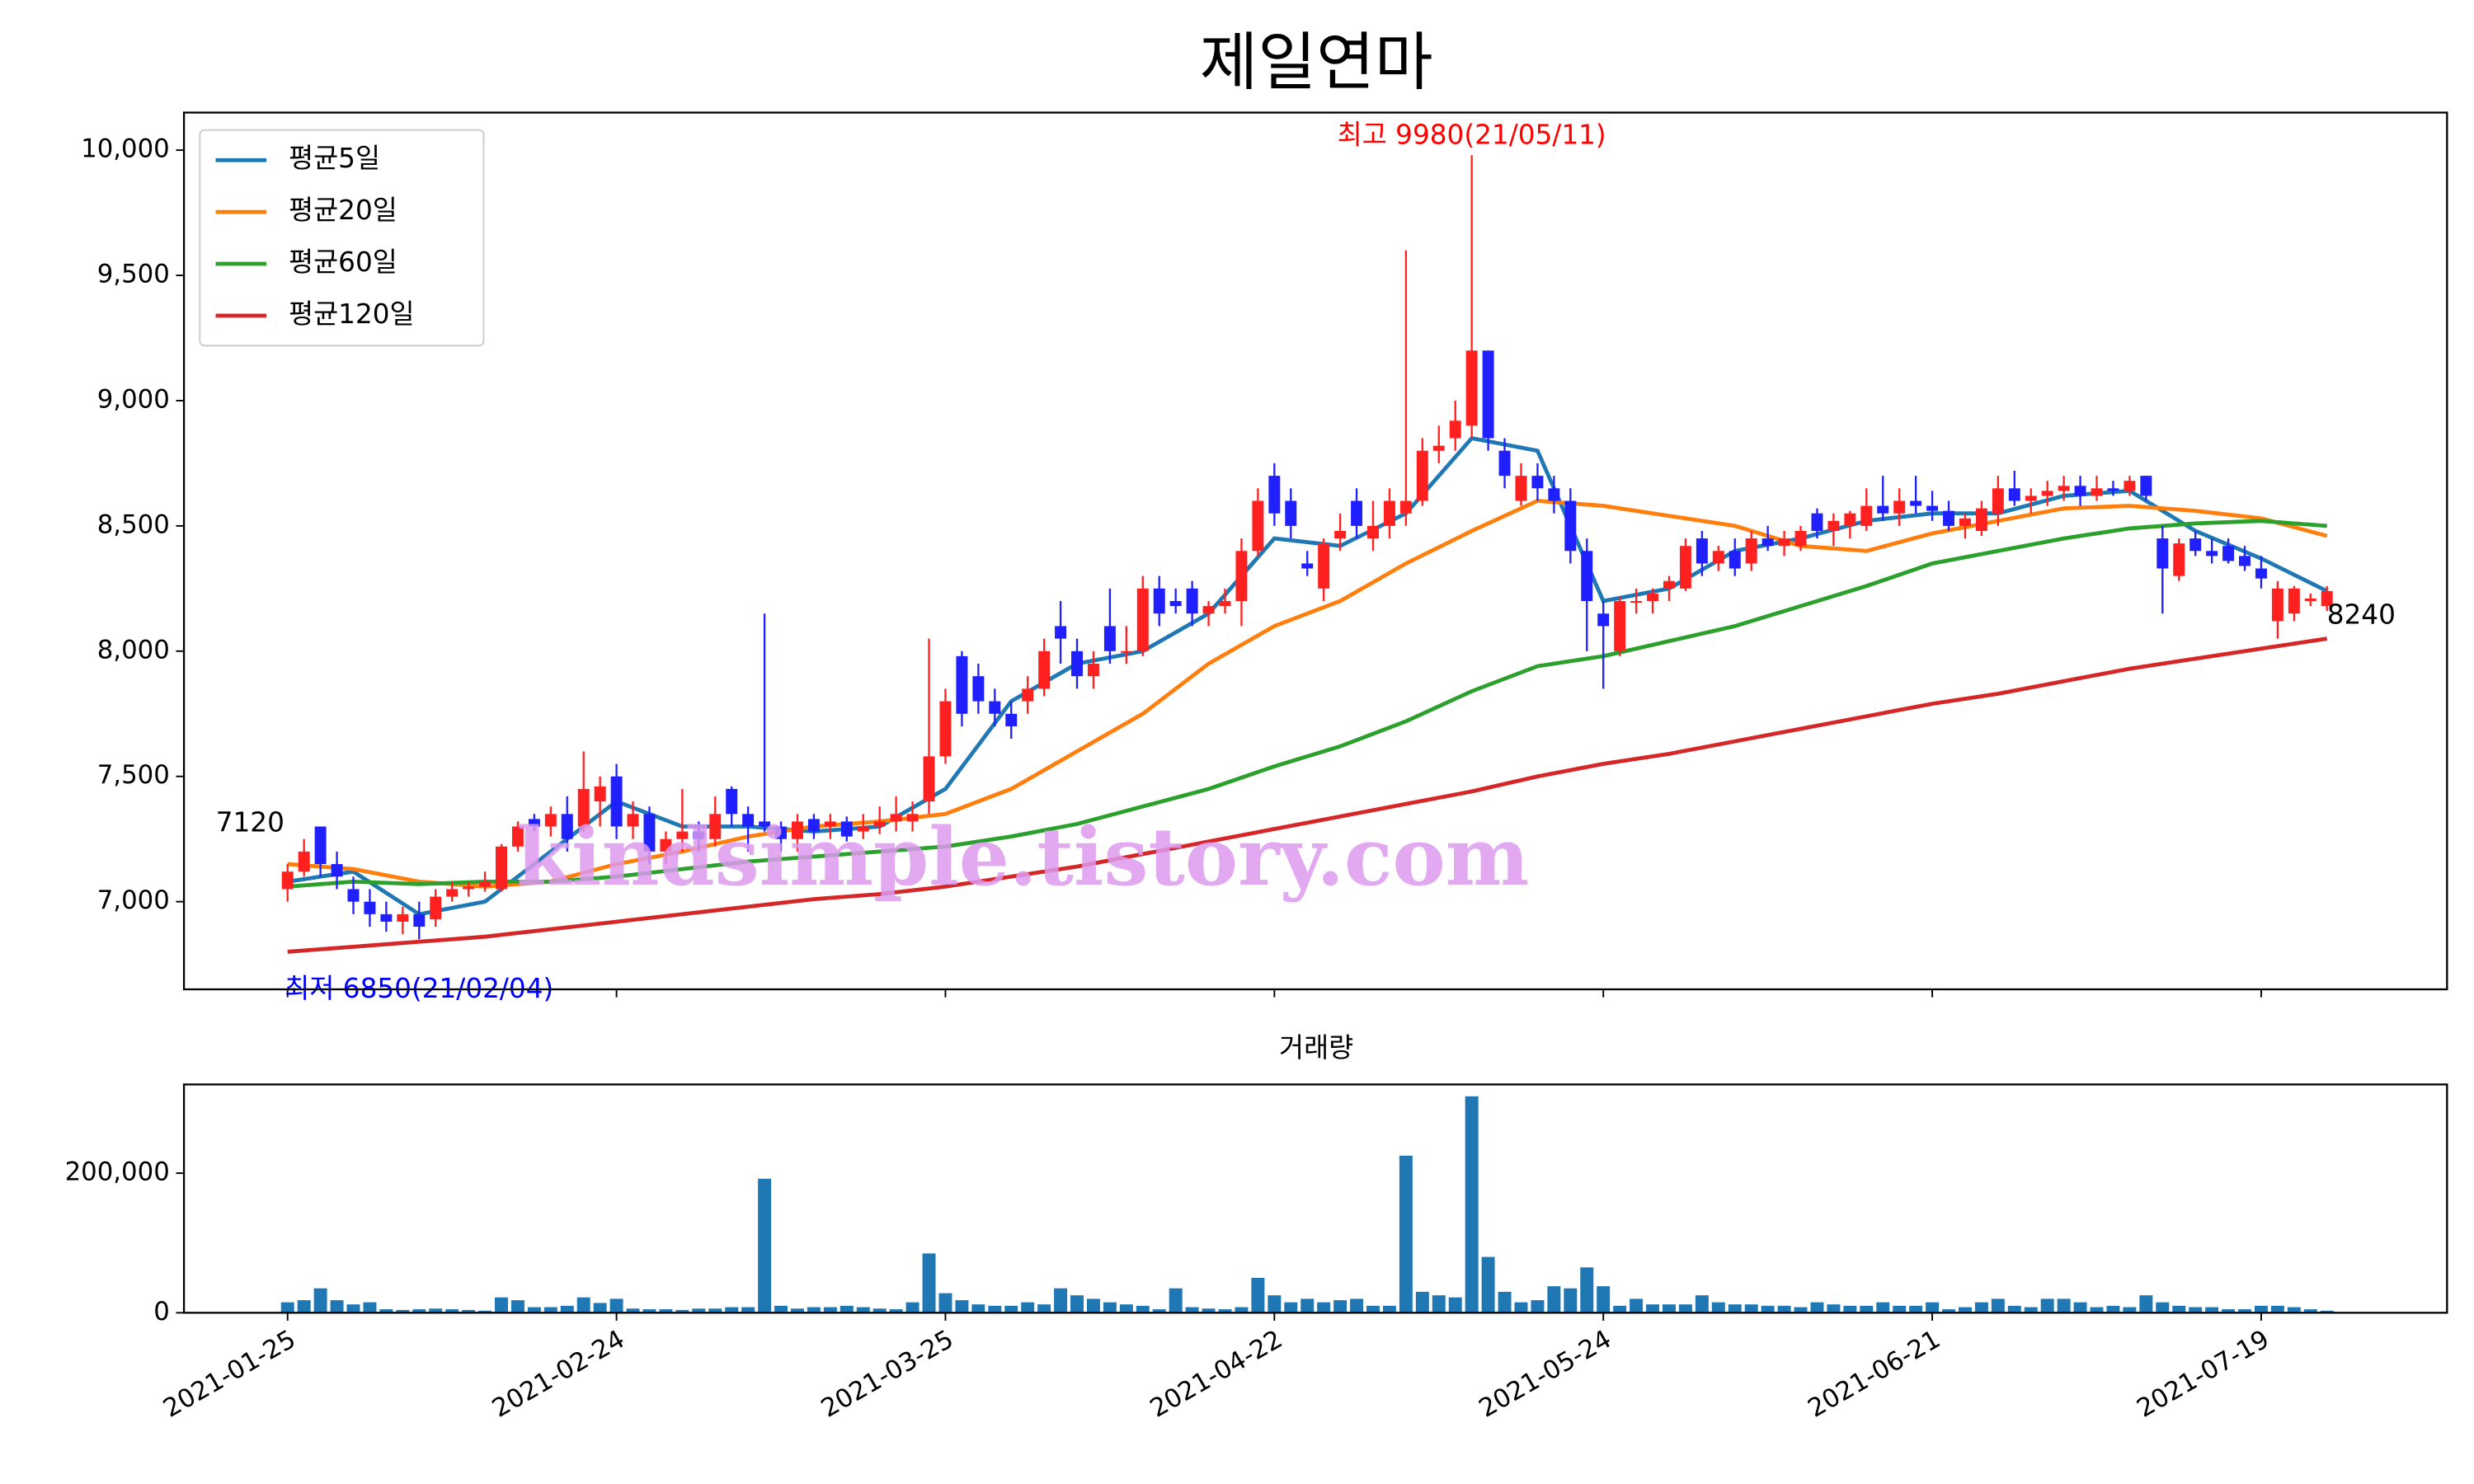 This screenshot has width=2474, height=1484. Describe the element at coordinates (133, 399) in the screenshot. I see `y-tick-label: 9,000` at that location.